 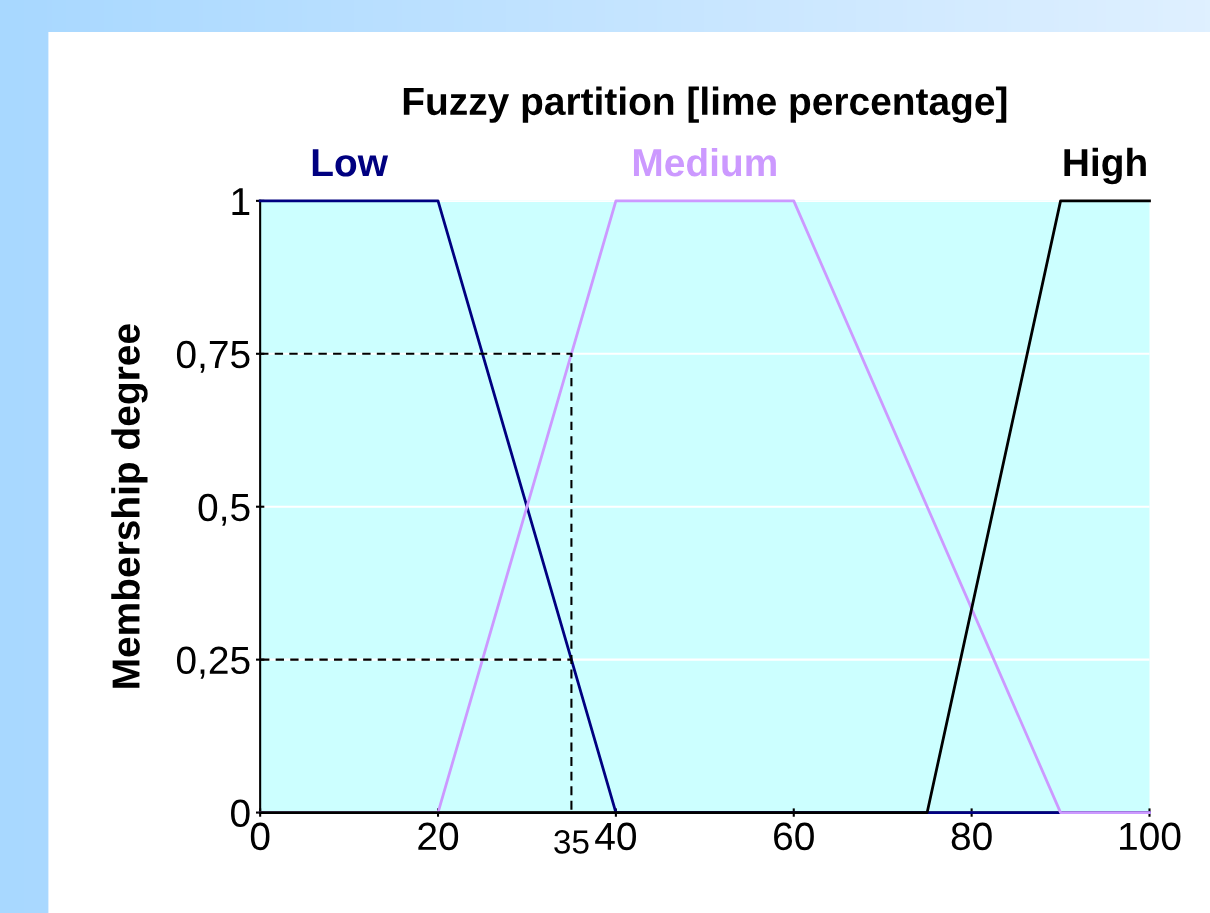 What do you see at coordinates (1105, 166) in the screenshot?
I see `series-label: High` at bounding box center [1105, 166].